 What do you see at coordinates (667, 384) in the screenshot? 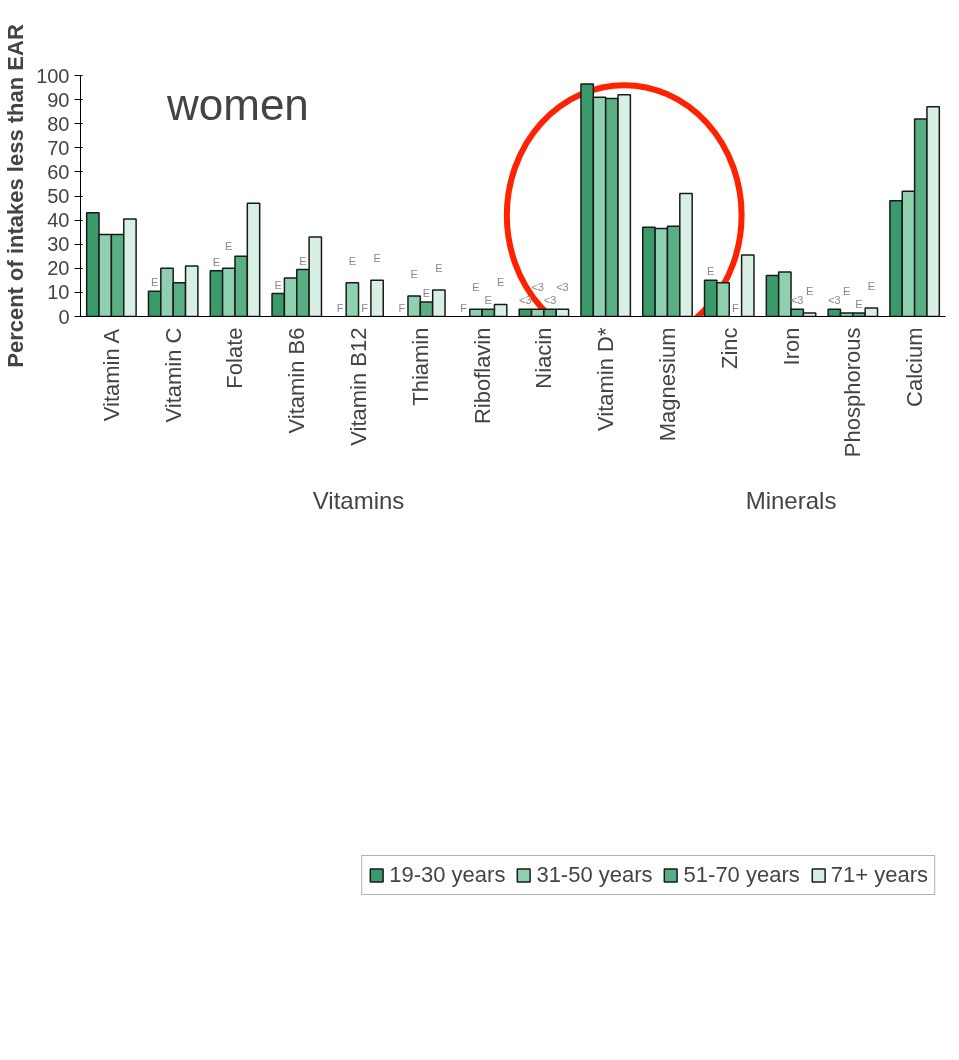
I see `x-tick-label: Magnesium` at bounding box center [667, 384].